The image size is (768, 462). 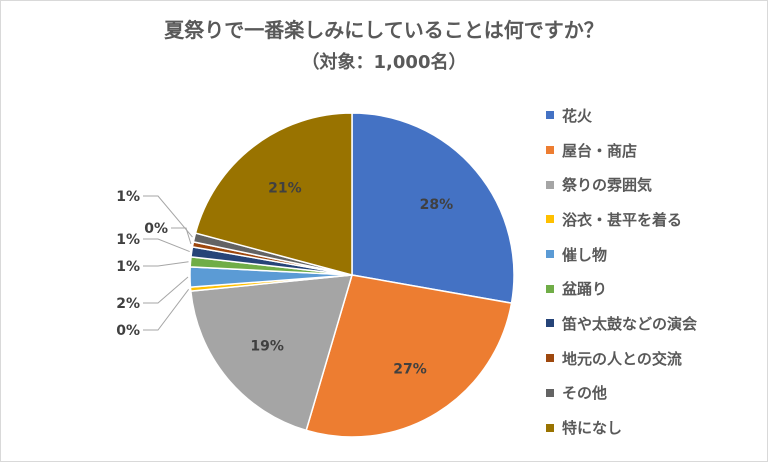 I want to click on legend-label: その他, so click(x=585, y=393).